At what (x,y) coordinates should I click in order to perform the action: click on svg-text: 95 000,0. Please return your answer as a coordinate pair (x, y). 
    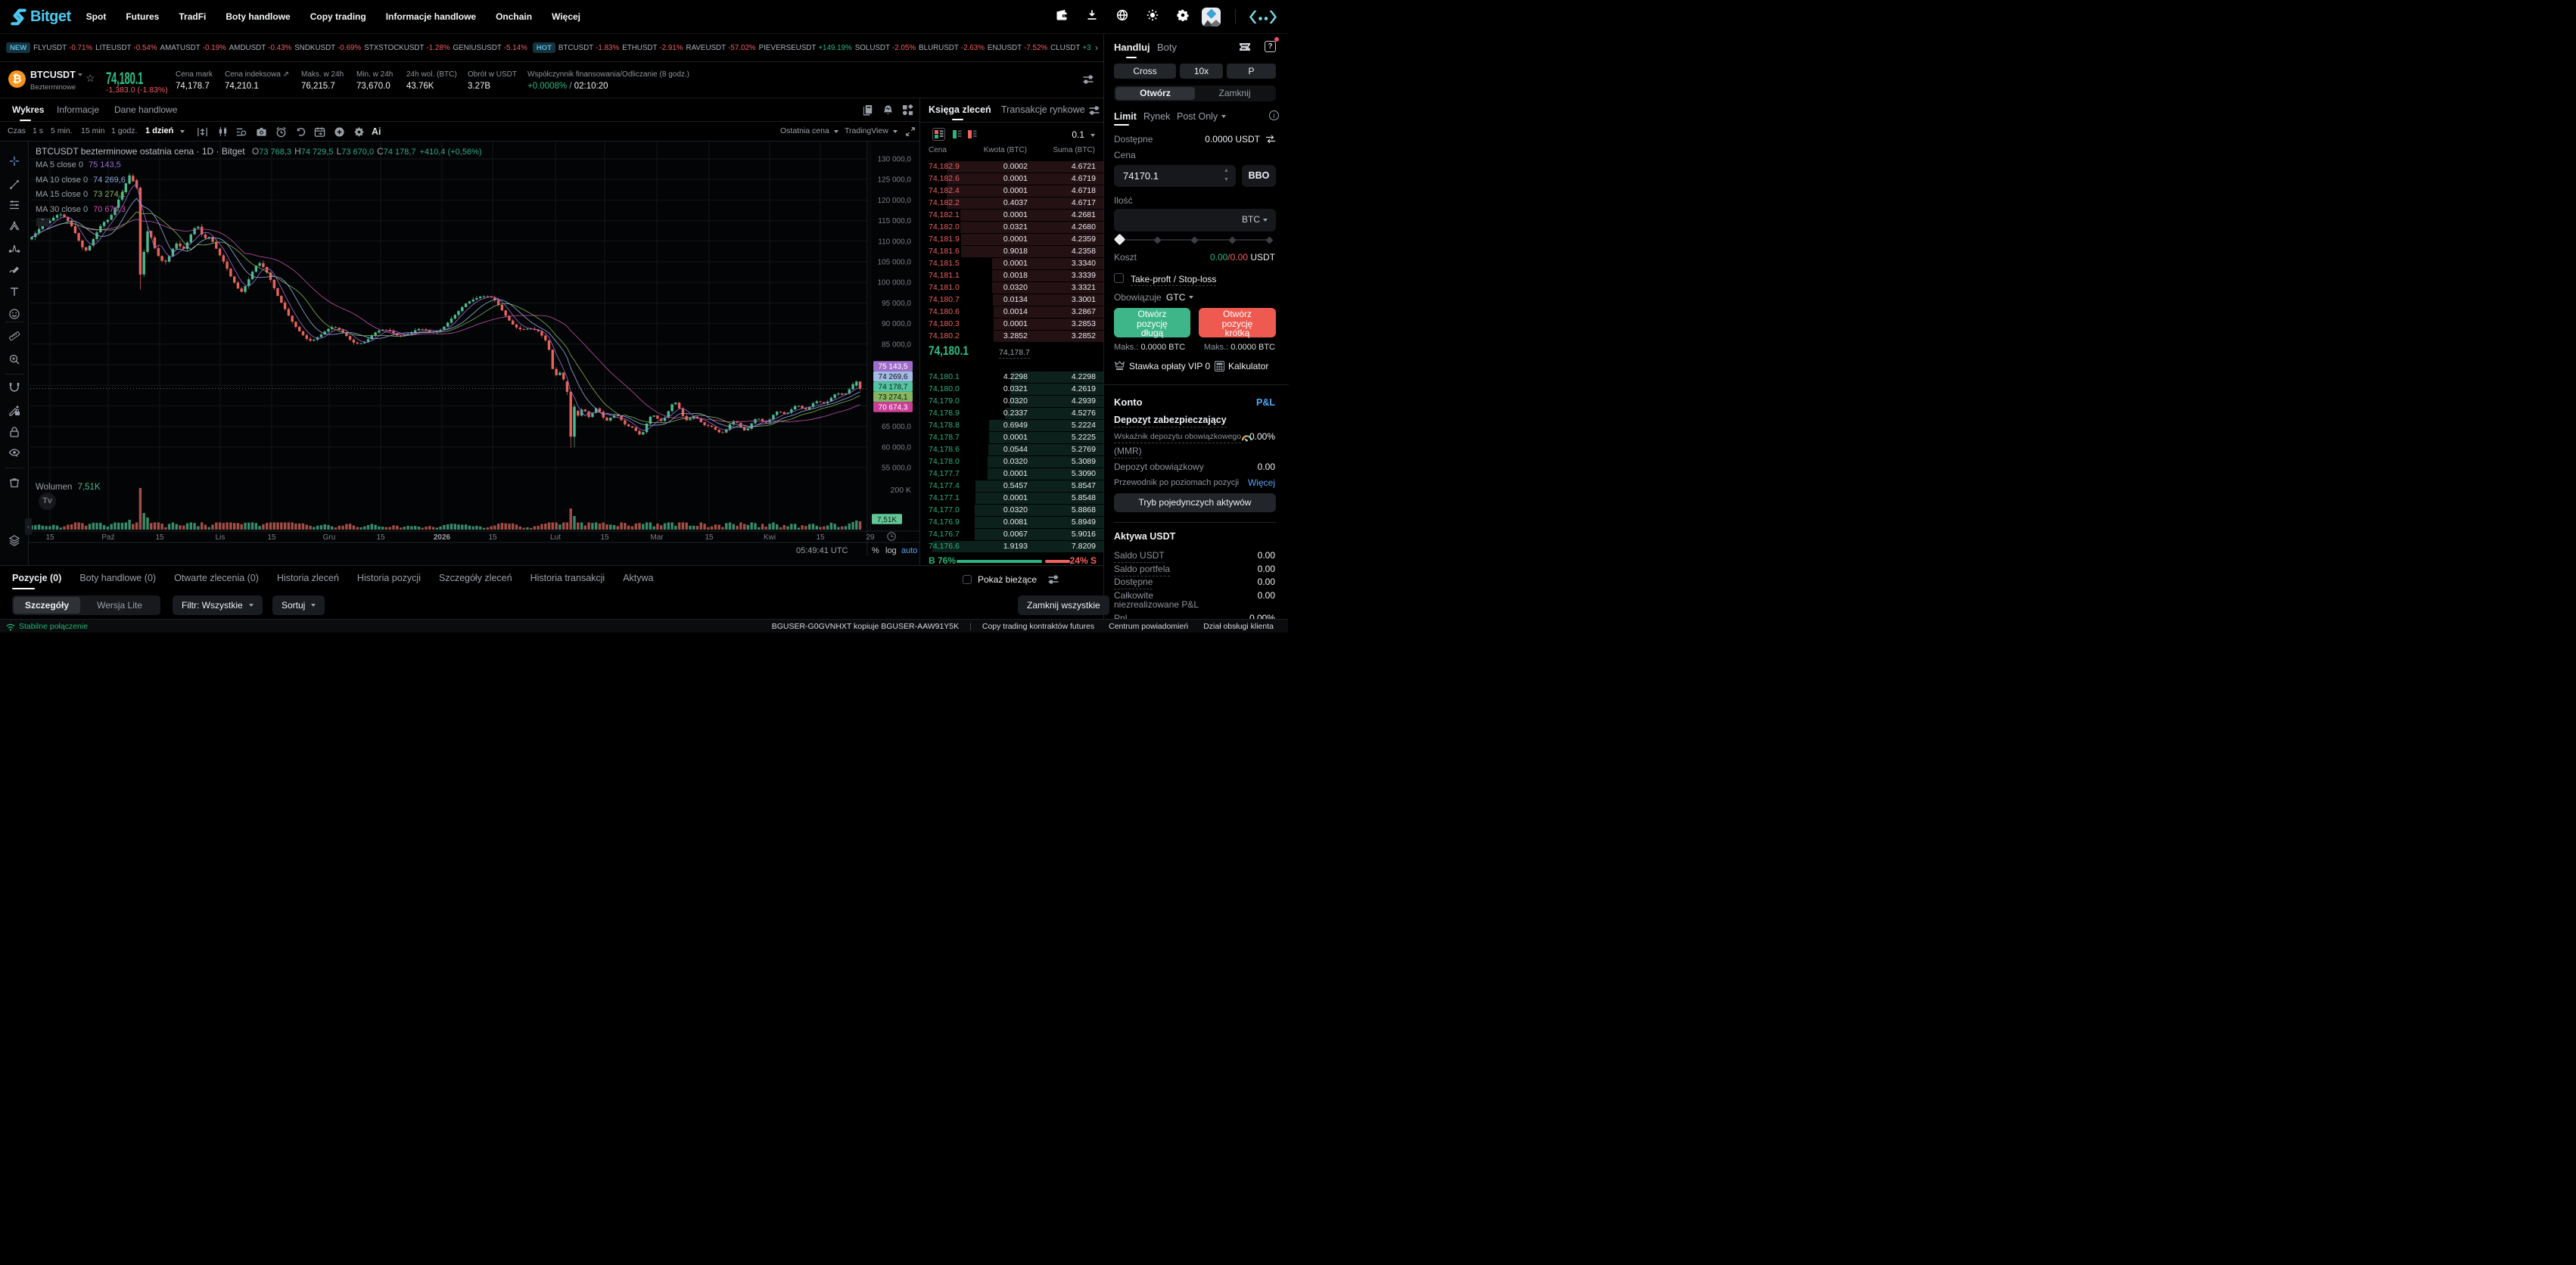
    Looking at the image, I should click on (896, 304).